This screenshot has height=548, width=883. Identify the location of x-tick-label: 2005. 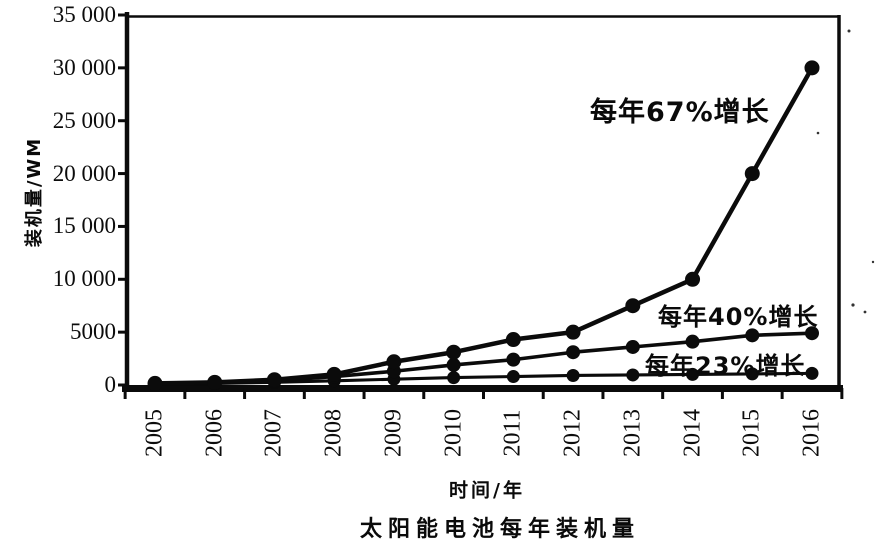
(154, 433).